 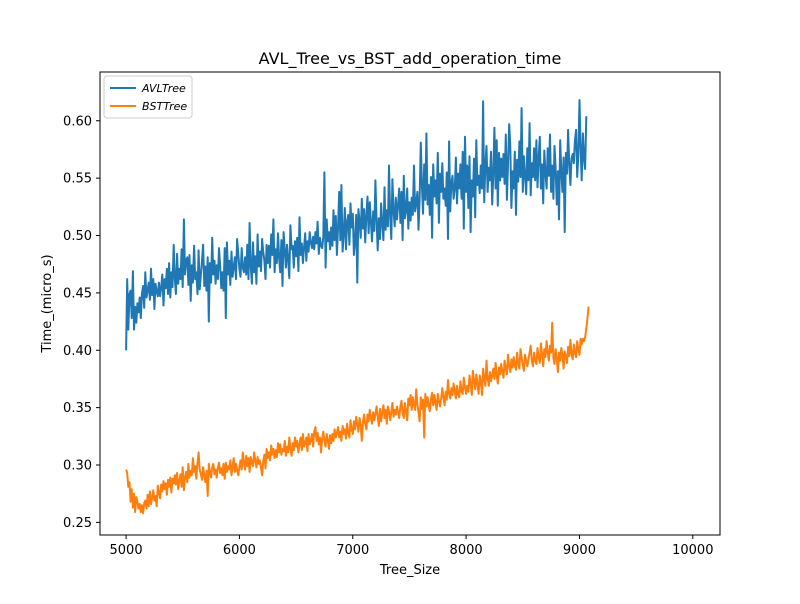 What do you see at coordinates (77, 466) in the screenshot?
I see `y-tick-label: 0.30` at bounding box center [77, 466].